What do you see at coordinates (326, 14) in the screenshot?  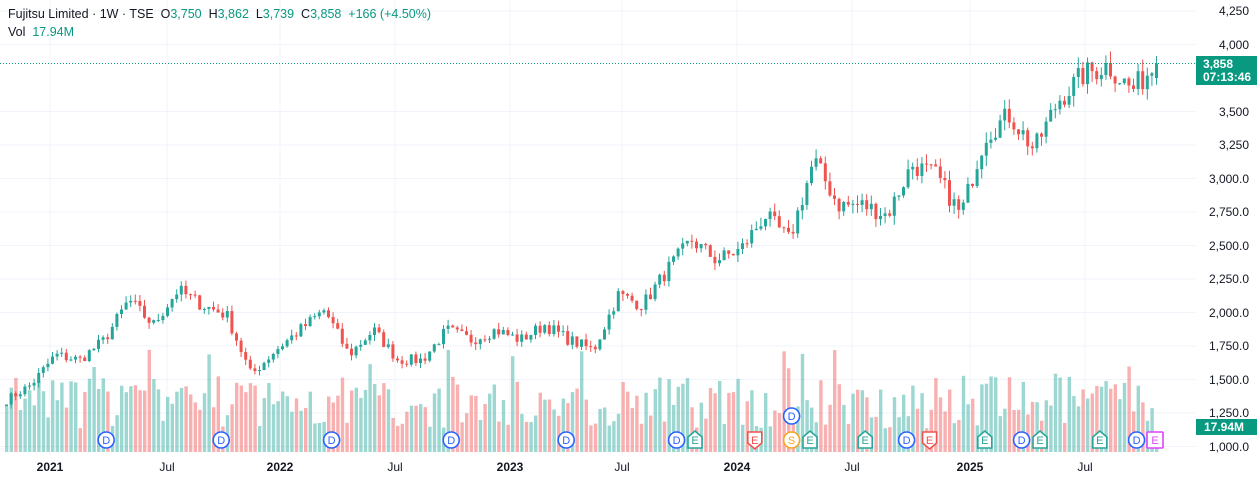 I see `close-value: 3,858` at bounding box center [326, 14].